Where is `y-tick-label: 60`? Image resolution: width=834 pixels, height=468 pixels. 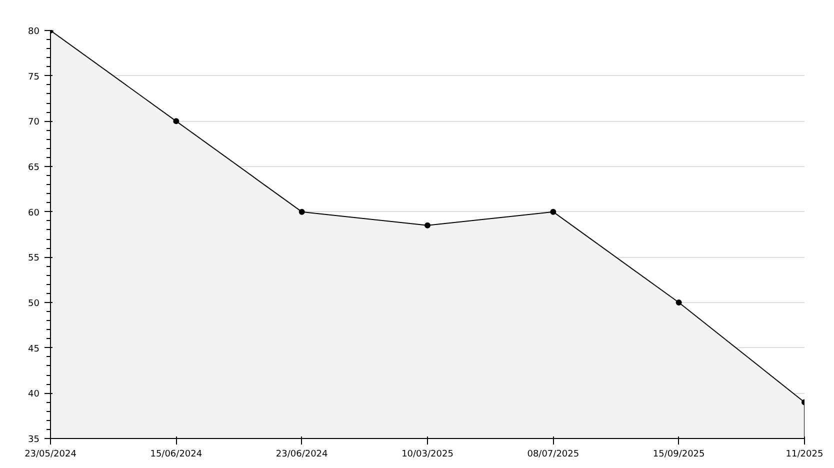
y-tick-label: 60 is located at coordinates (34, 213).